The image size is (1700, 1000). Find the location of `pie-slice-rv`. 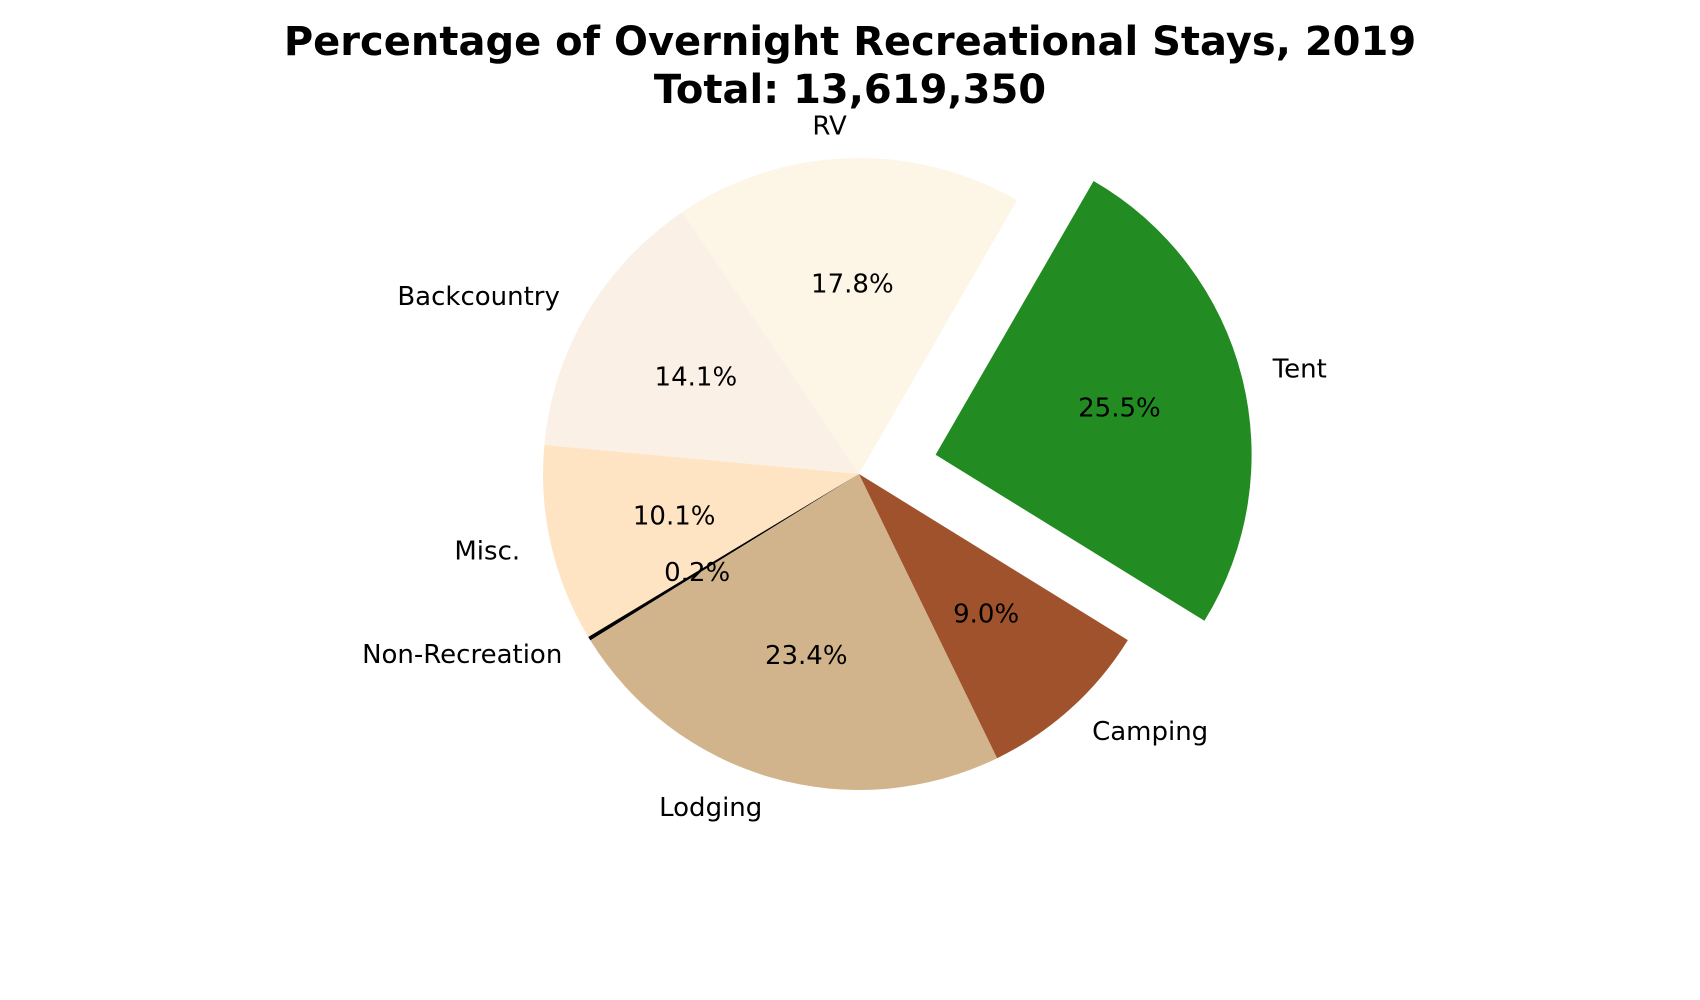

pie-slice-rv is located at coordinates (849, 315).